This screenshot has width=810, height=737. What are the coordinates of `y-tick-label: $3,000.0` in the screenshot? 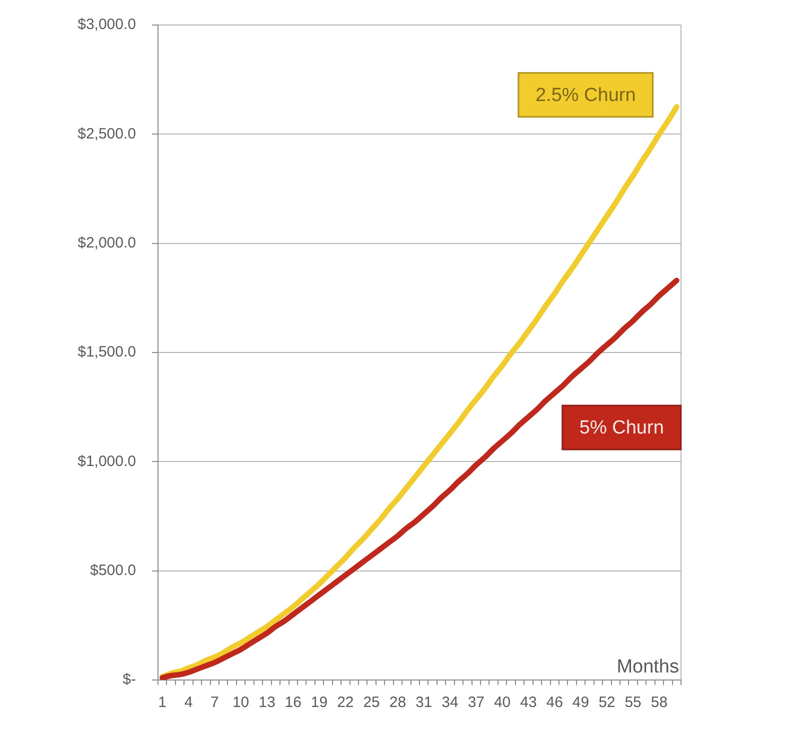 It's located at (107, 25).